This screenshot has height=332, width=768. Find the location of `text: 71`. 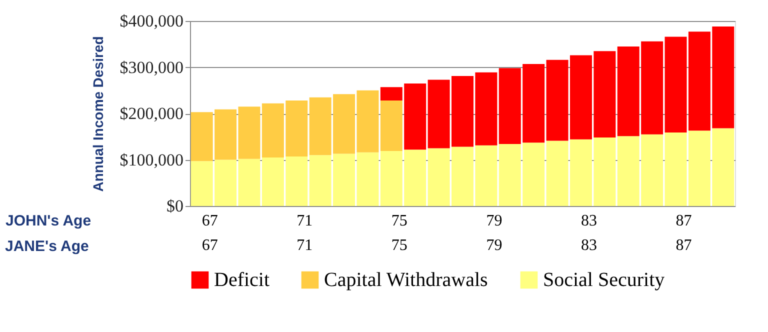

text: 71 is located at coordinates (304, 245).